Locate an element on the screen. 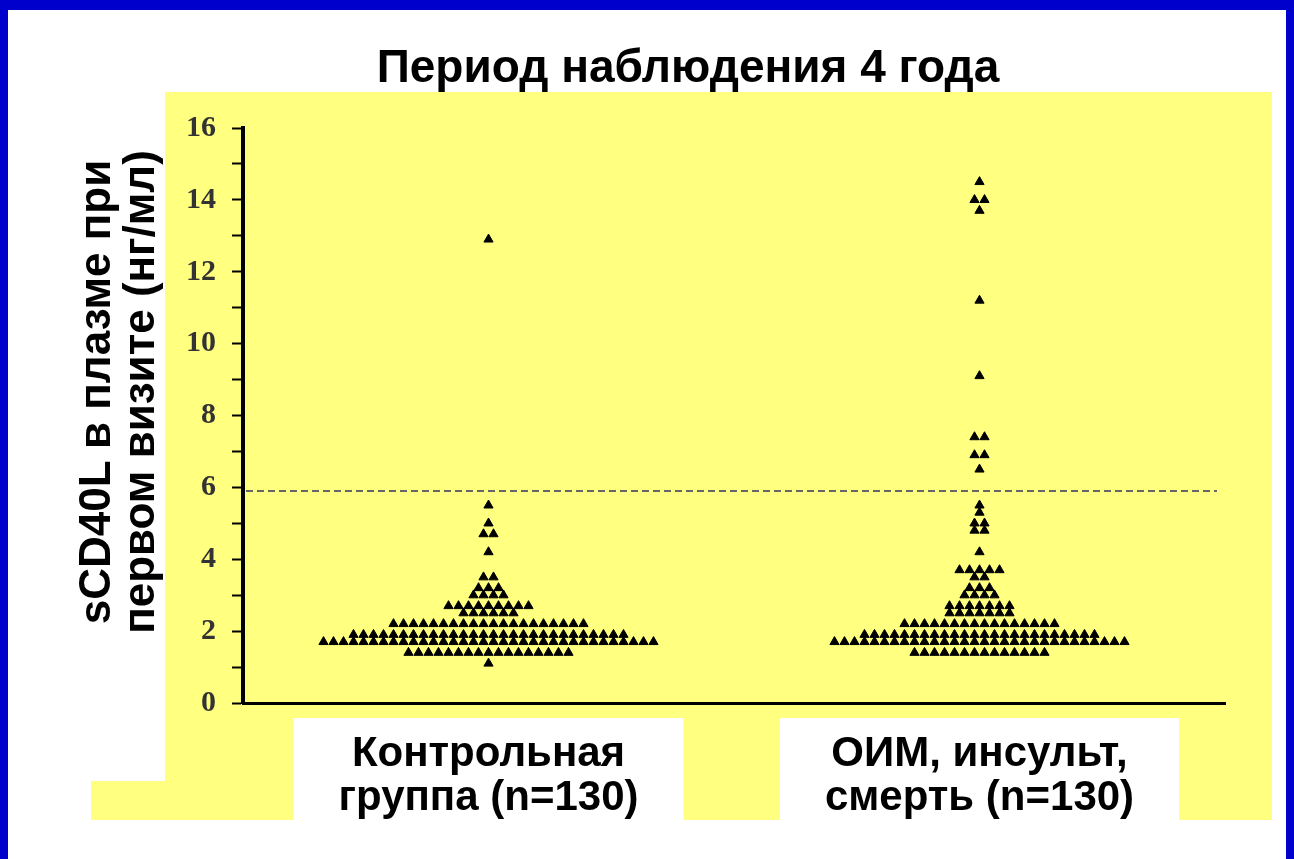 Image resolution: width=1294 pixels, height=859 pixels. y-tick-label: 4 is located at coordinates (208, 556).